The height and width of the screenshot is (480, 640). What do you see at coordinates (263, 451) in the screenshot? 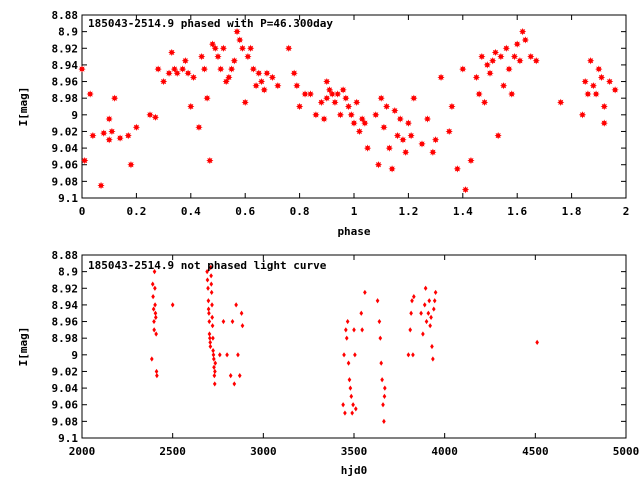
I see `x-tick-label: 3000` at bounding box center [263, 451].